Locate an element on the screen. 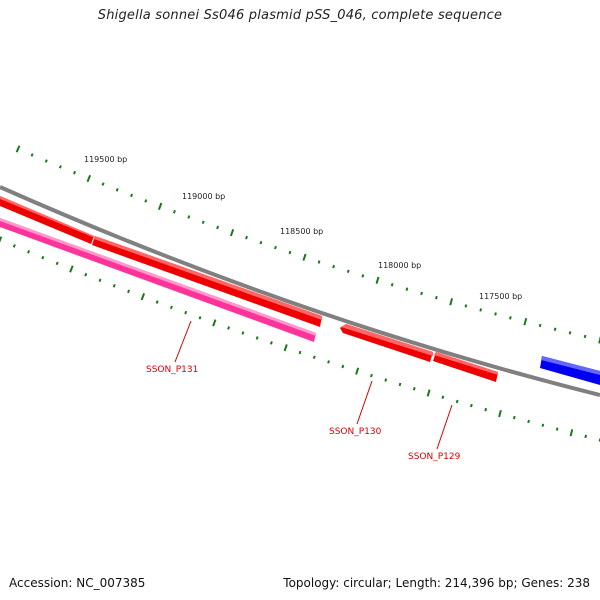  gene-sson-p129-arrow is located at coordinates (465, 367).